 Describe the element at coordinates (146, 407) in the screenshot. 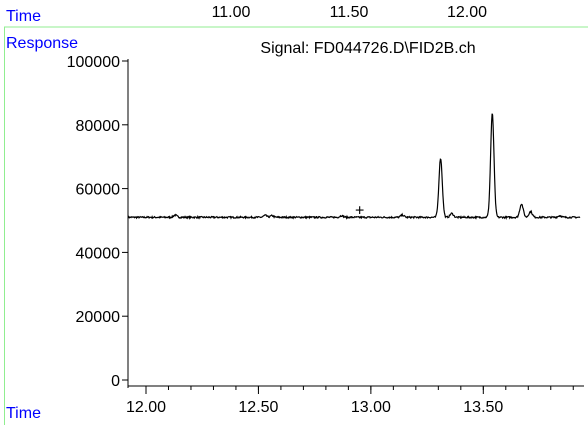

I see `x-tick-label: 12.00` at that location.